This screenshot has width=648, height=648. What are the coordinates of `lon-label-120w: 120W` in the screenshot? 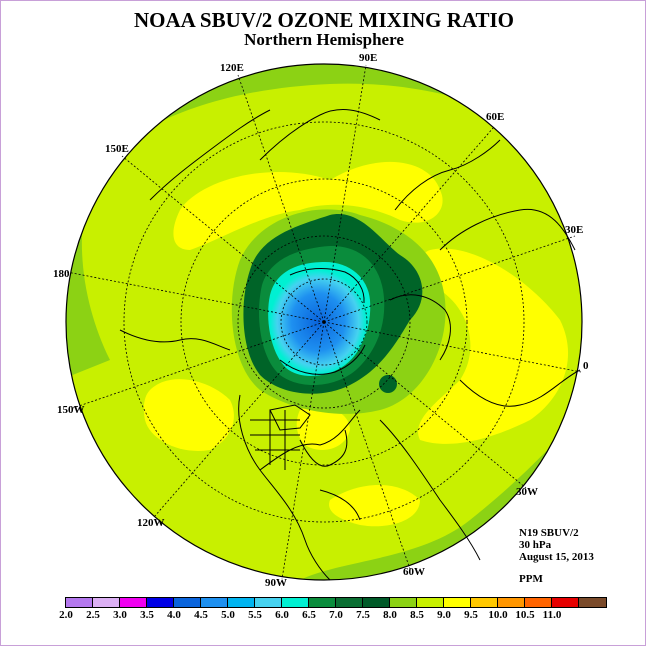 It's located at (151, 523).